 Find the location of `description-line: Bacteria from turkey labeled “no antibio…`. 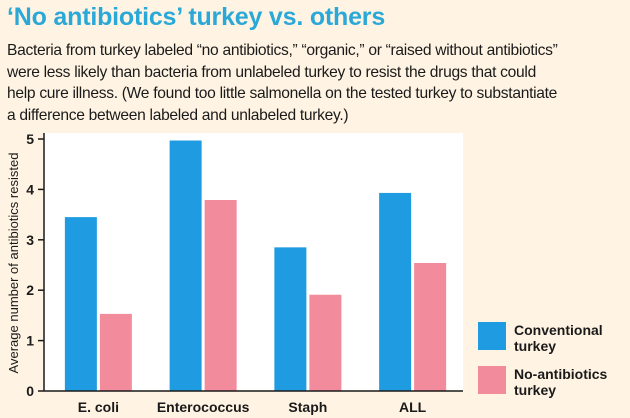

description-line: Bacteria from turkey labeled “no antibio… is located at coordinates (282, 50).